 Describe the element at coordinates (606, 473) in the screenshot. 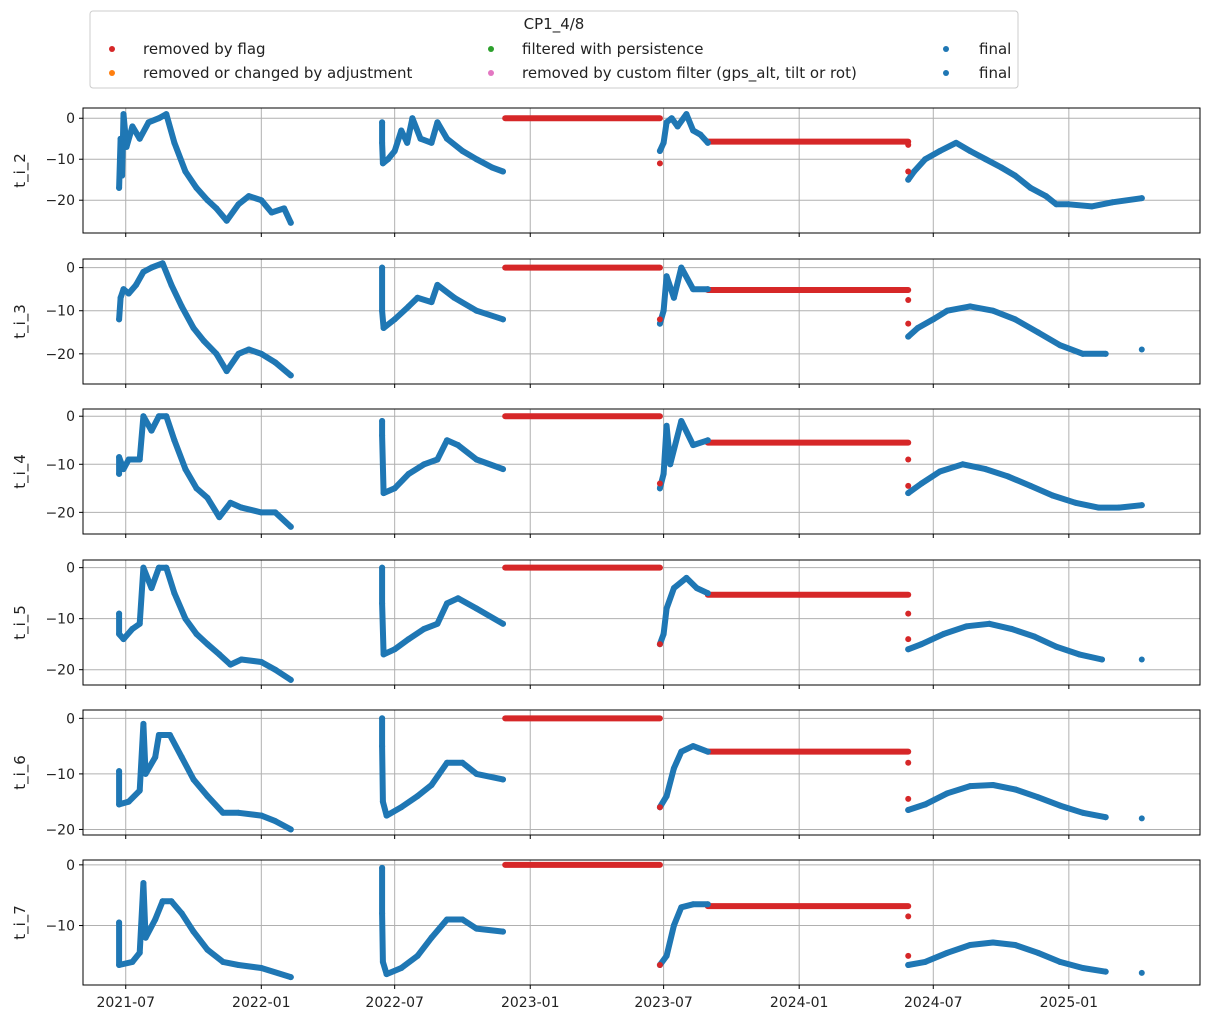

I see `panel-t-i-4: 0 −10 −20 t_i_4` at that location.